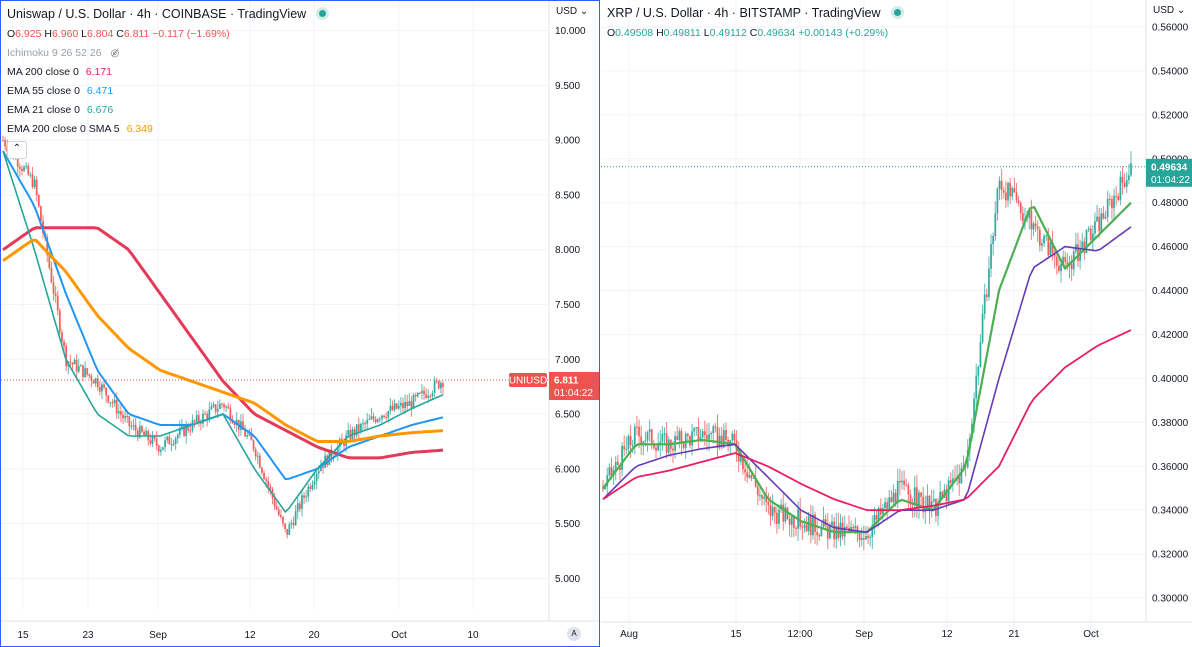 The image size is (1192, 647). I want to click on y-tick-label: 0.40000, so click(1170, 379).